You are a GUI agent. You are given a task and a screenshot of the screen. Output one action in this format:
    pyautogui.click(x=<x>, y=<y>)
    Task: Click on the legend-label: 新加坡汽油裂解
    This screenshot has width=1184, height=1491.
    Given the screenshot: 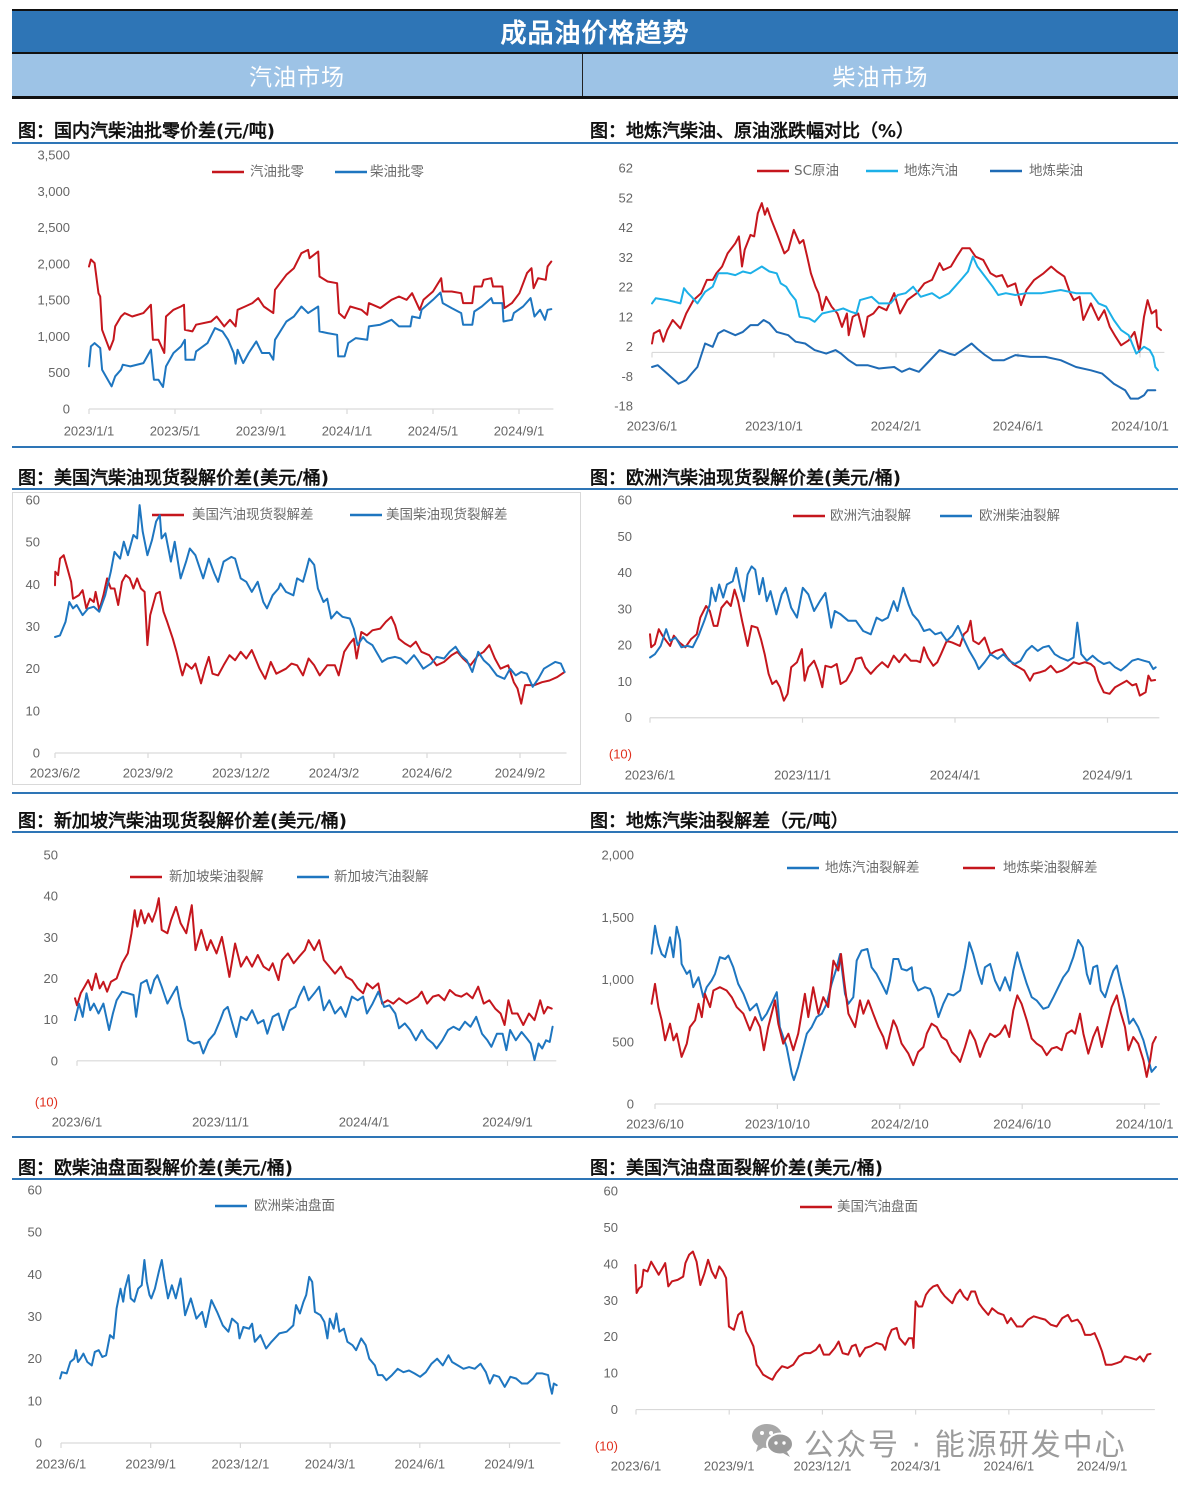 What is the action you would take?
    pyautogui.click(x=381, y=877)
    